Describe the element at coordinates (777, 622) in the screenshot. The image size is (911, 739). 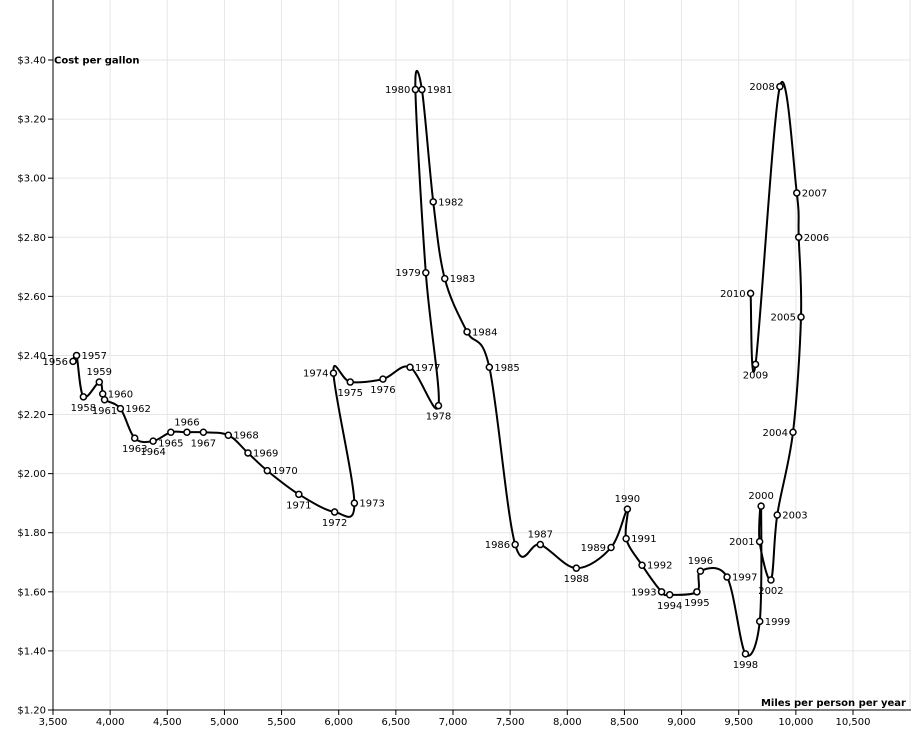
I see `point-label-1999: 1999` at that location.